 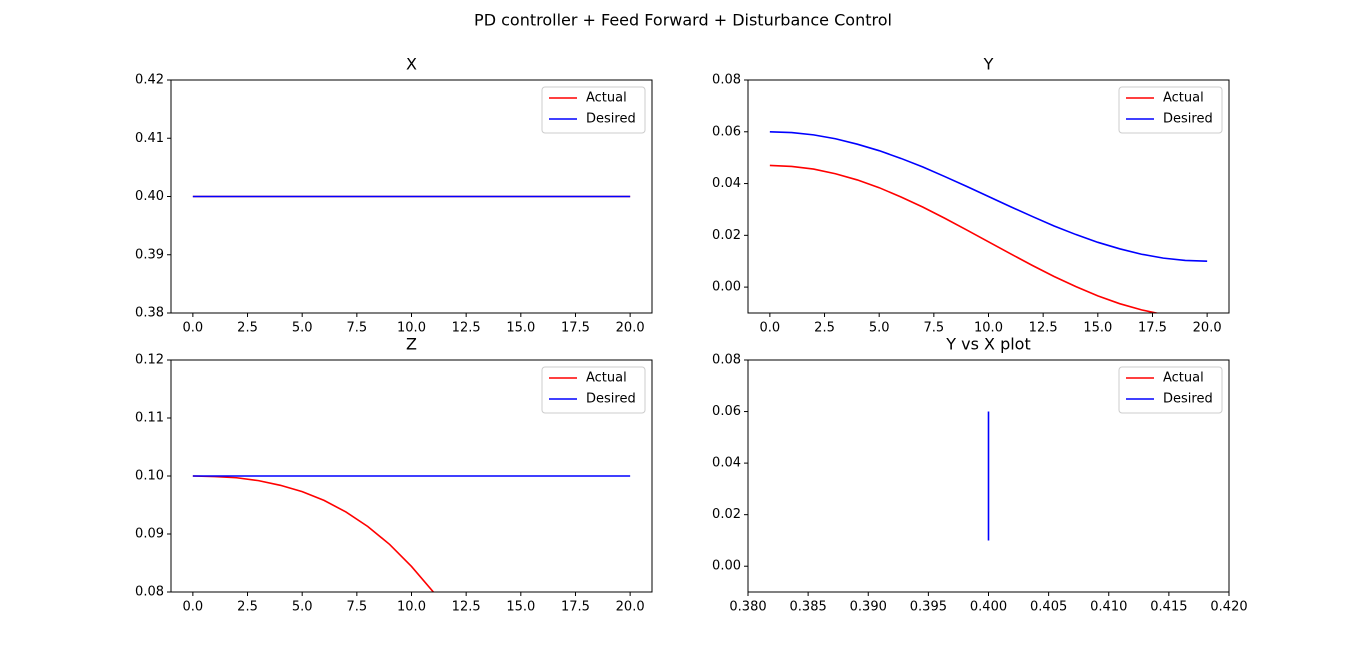 What do you see at coordinates (808, 607) in the screenshot?
I see `x-tick-label: 0.385` at bounding box center [808, 607].